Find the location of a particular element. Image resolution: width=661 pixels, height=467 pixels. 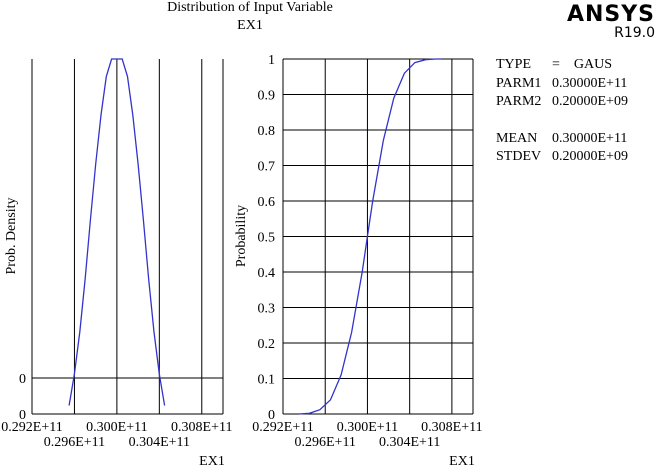

ansys-logo: ANSYS is located at coordinates (610, 14).